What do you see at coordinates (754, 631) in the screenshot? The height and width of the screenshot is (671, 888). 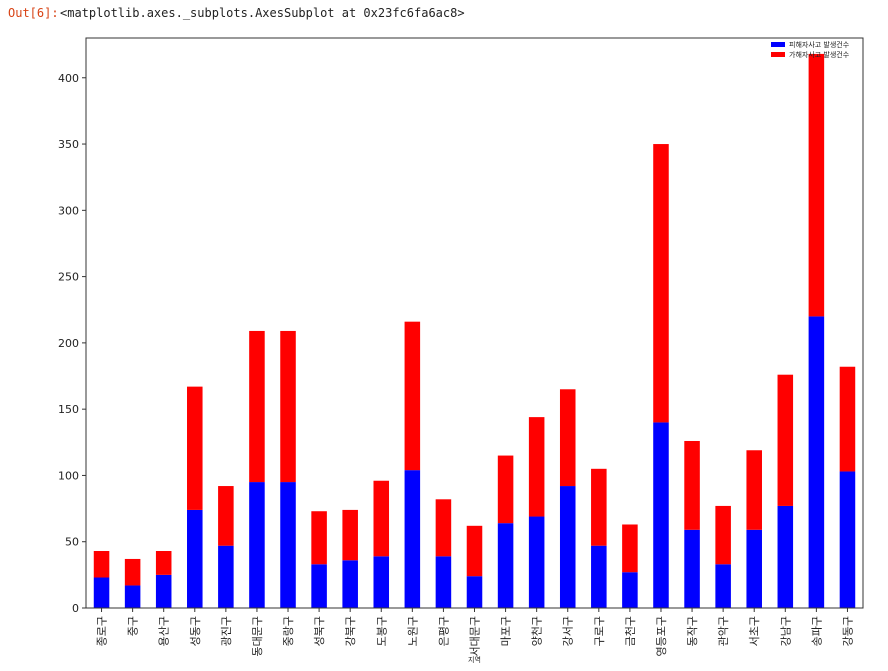 I see `x-tick-label: 서초구` at bounding box center [754, 631].